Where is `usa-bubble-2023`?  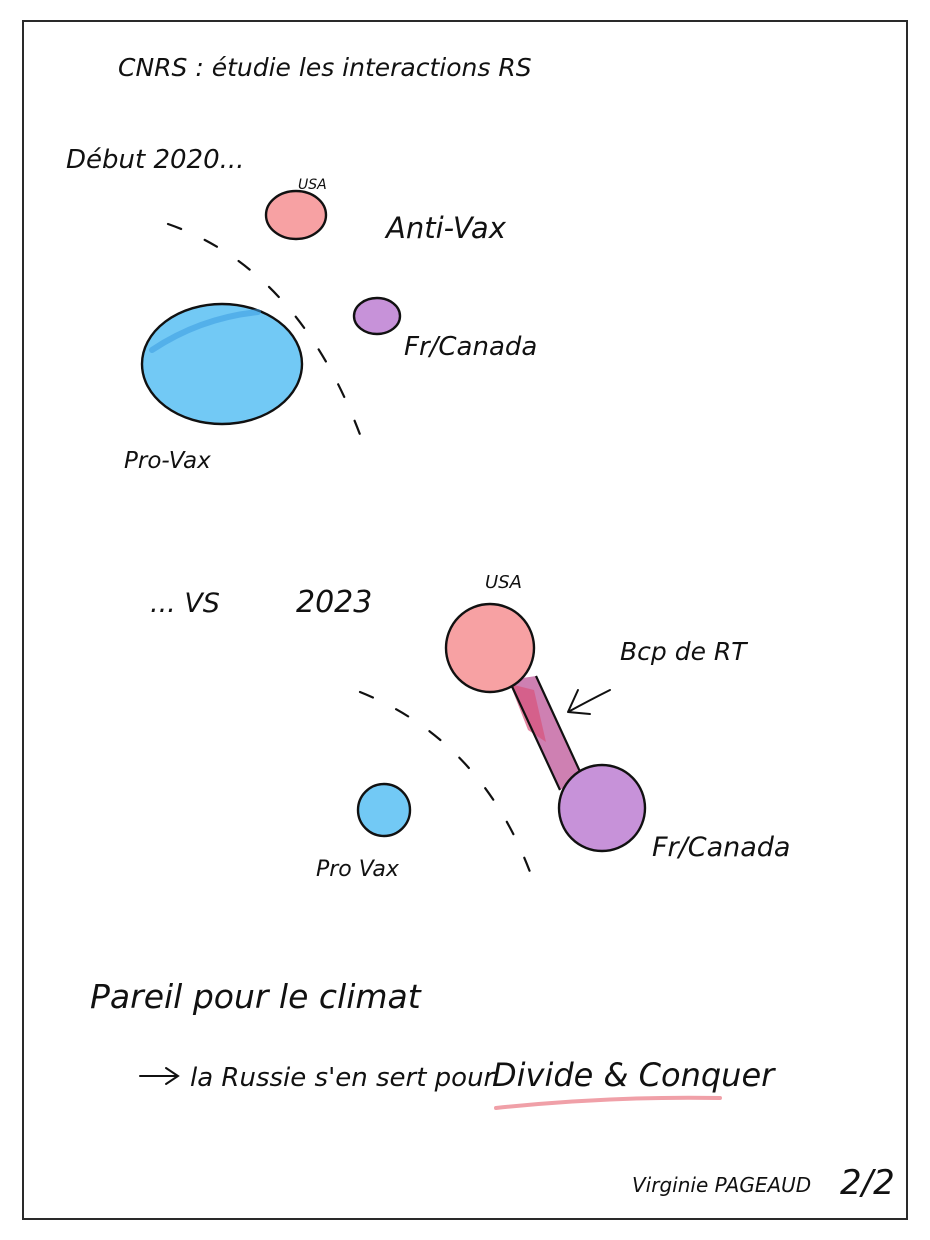 usa-bubble-2023 is located at coordinates (490, 648).